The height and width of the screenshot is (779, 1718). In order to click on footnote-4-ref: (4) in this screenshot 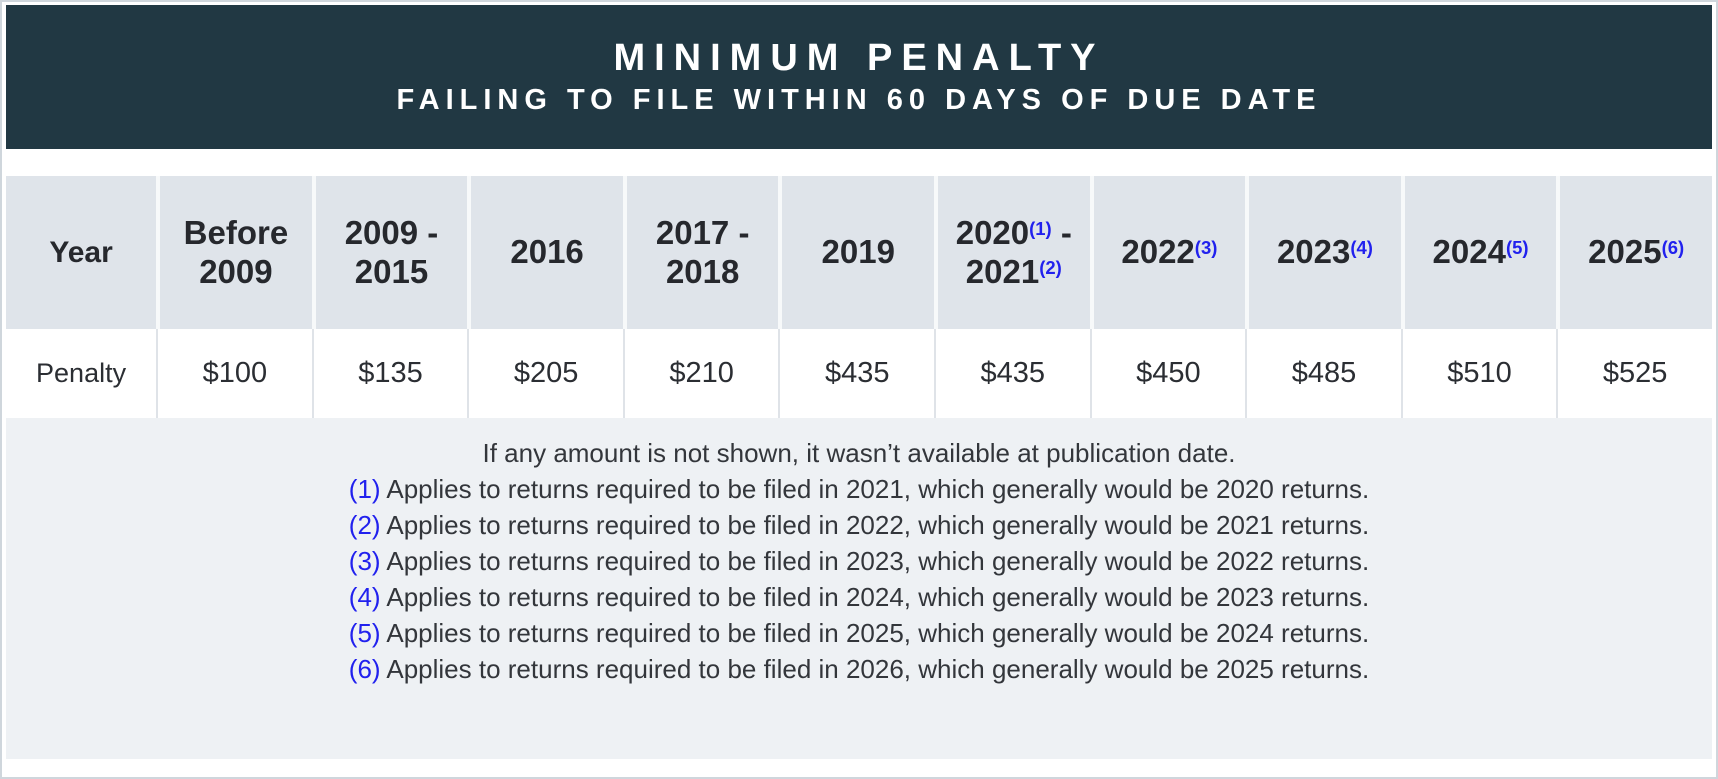, I will do `click(364, 597)`.